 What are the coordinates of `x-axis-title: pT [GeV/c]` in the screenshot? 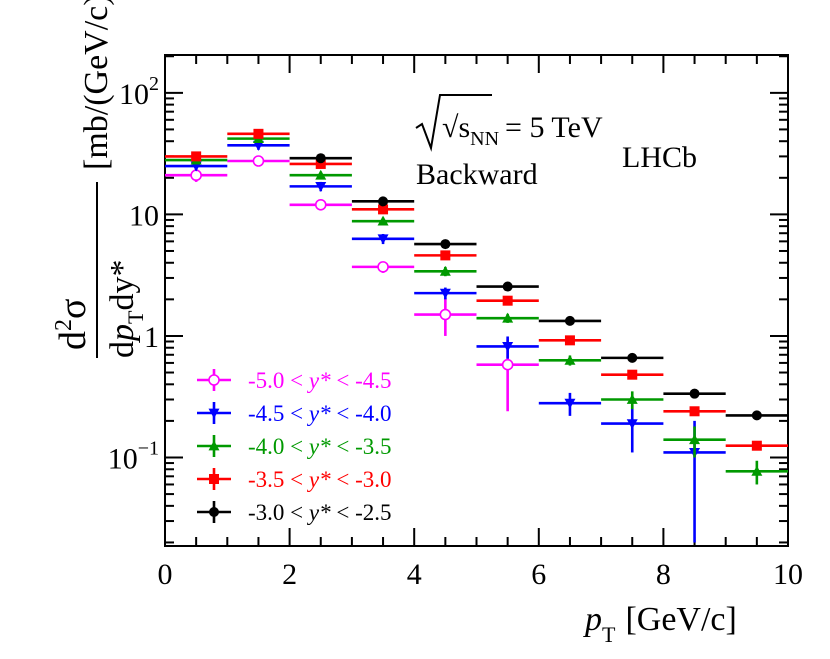 It's located at (660, 624).